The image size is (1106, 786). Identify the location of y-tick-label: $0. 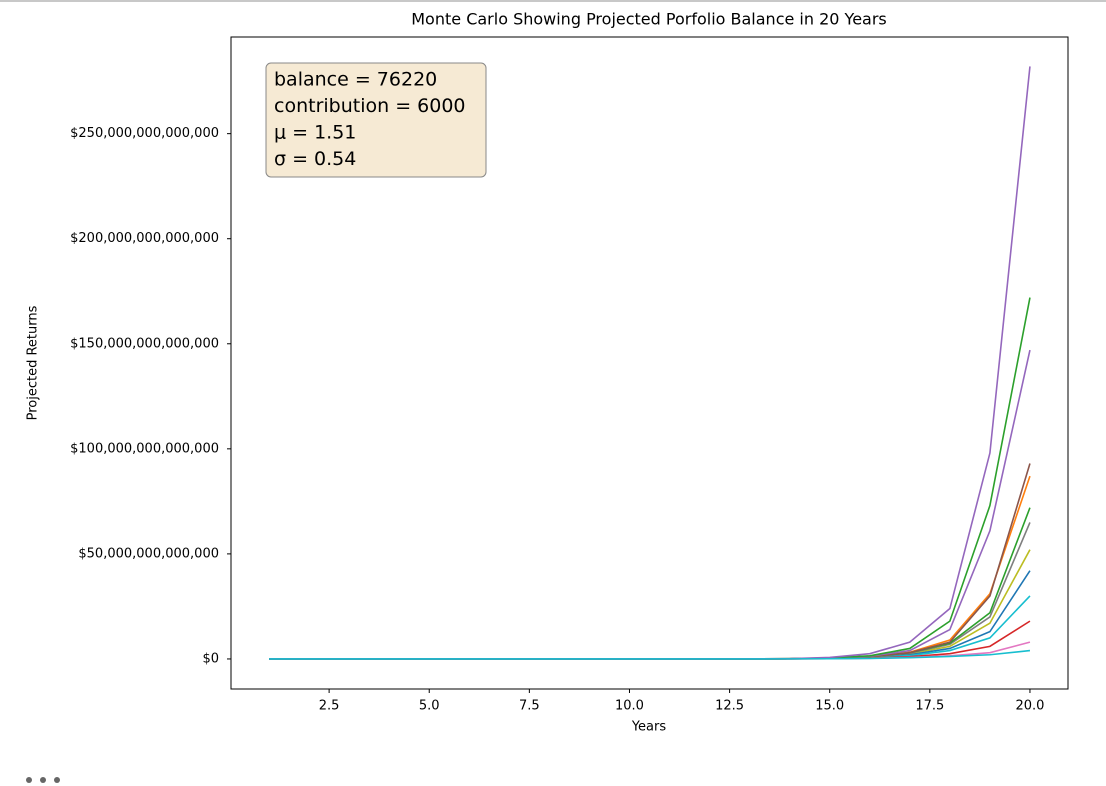
(210, 658).